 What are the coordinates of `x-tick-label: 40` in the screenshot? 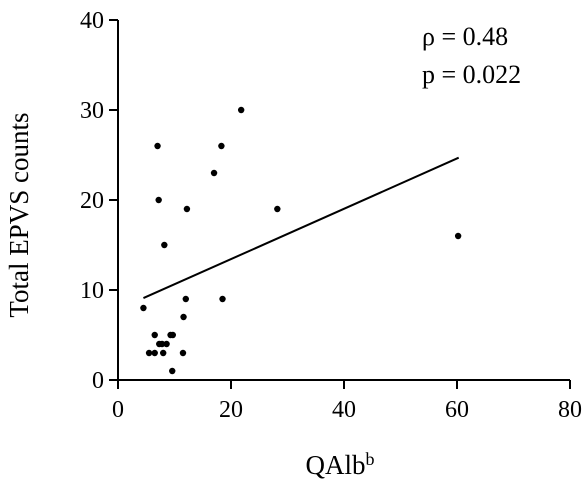 It's located at (344, 410).